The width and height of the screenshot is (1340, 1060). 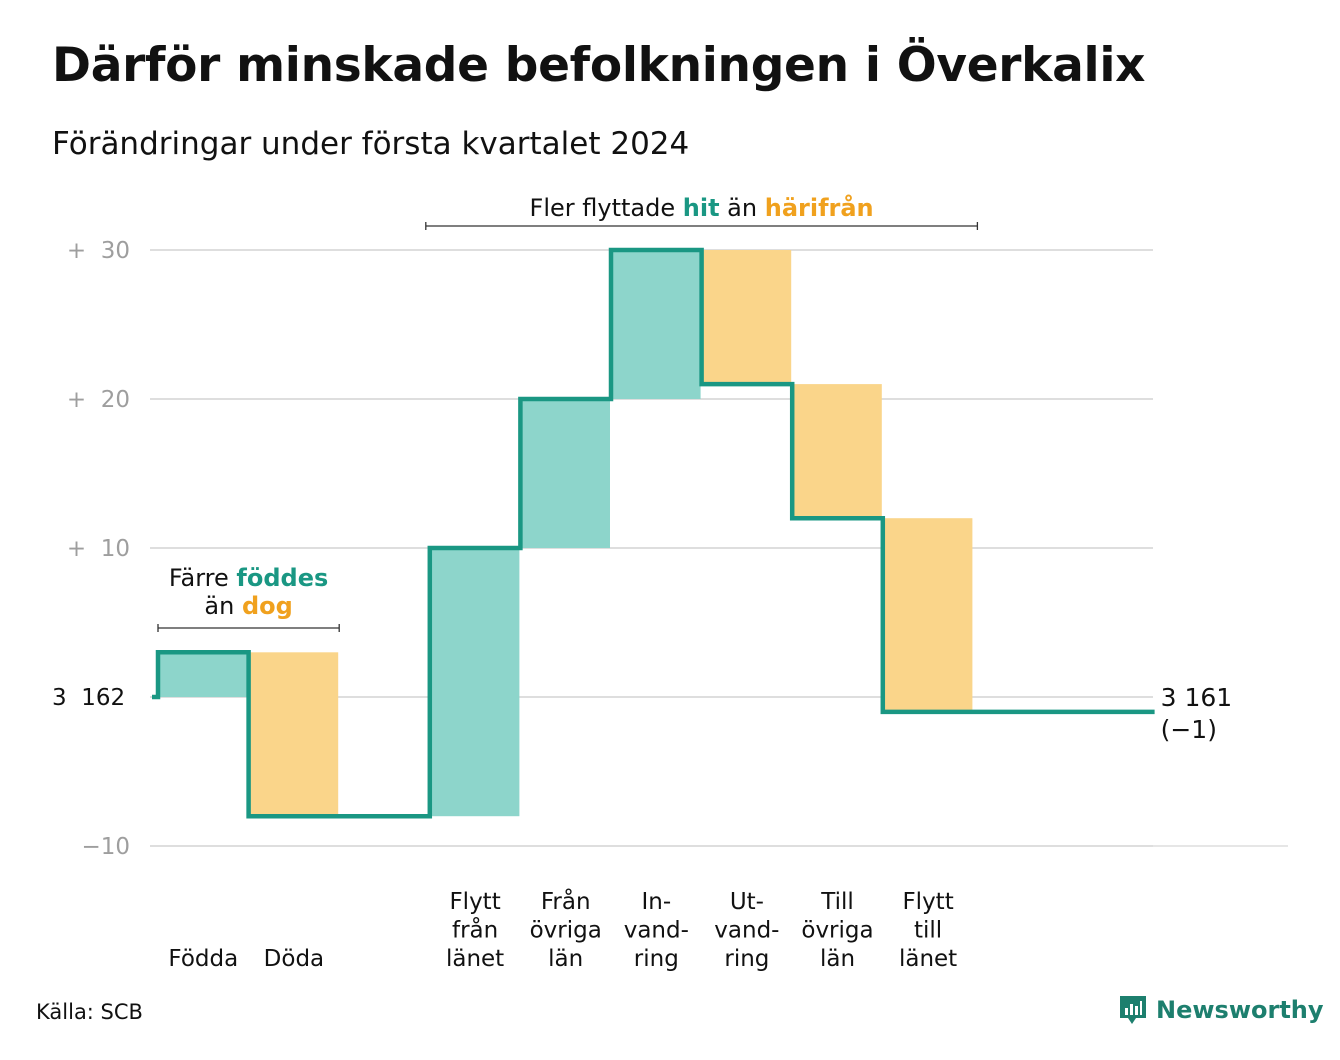 What do you see at coordinates (475, 930) in the screenshot?
I see `category-label-line: från` at bounding box center [475, 930].